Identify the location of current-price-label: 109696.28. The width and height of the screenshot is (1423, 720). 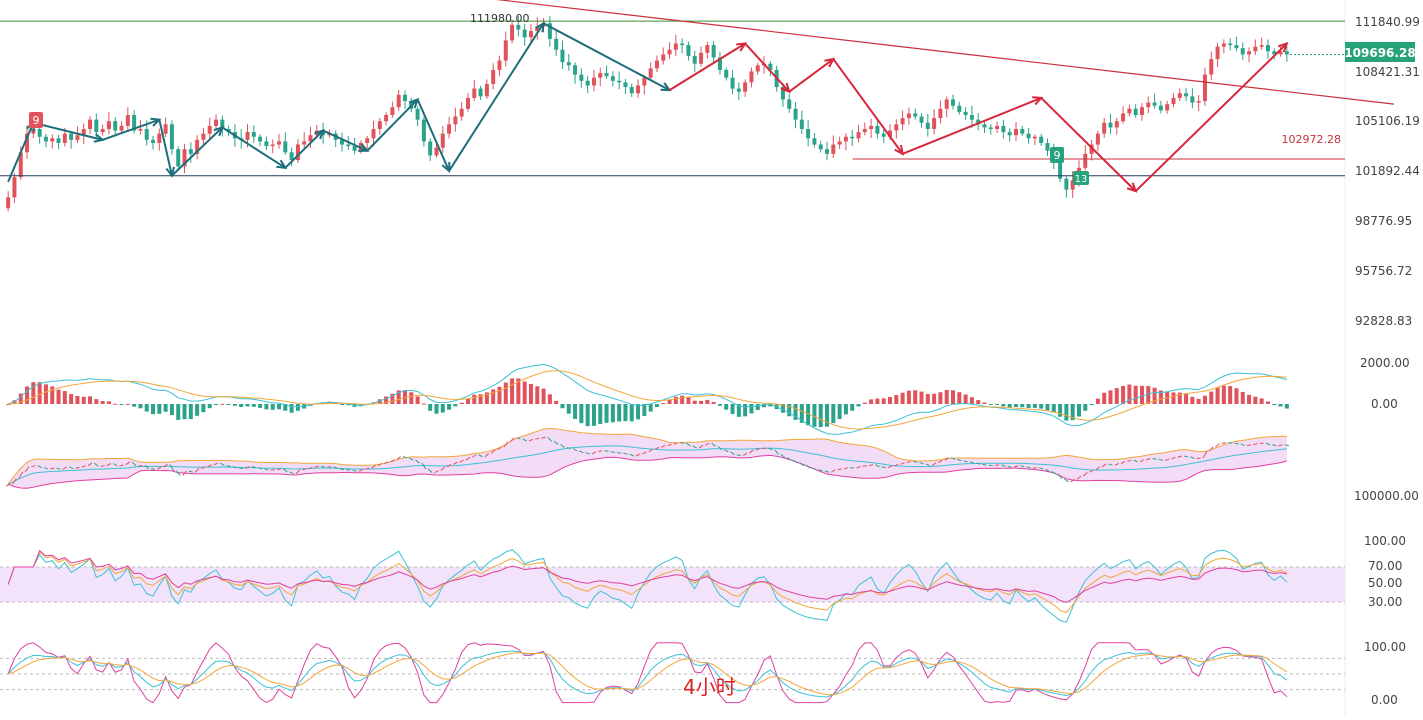
(1379, 53).